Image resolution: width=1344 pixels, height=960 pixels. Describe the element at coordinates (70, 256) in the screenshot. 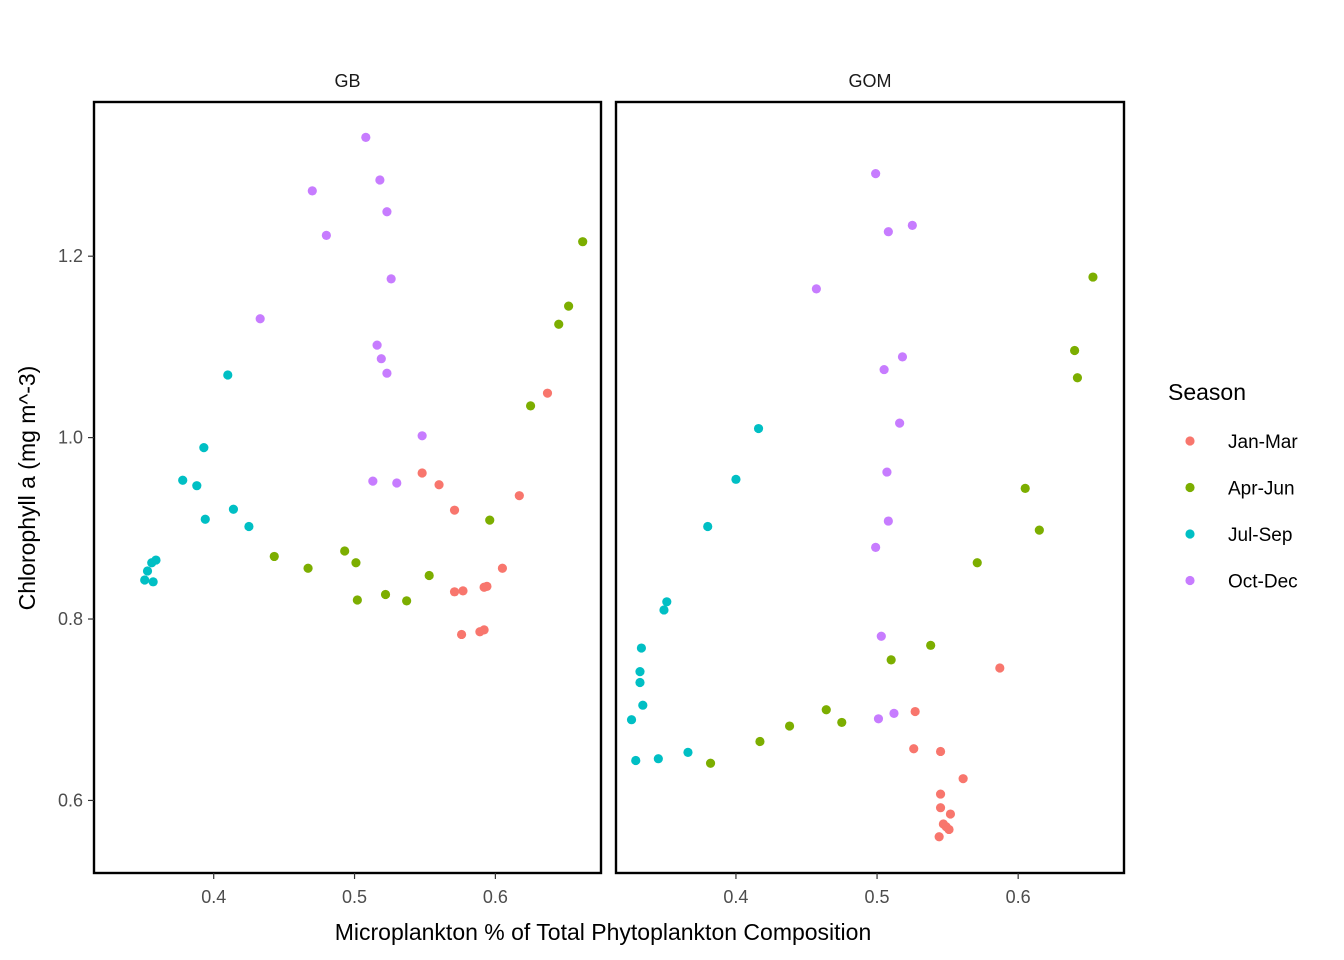

I see `y-tick-label: 1.2` at that location.